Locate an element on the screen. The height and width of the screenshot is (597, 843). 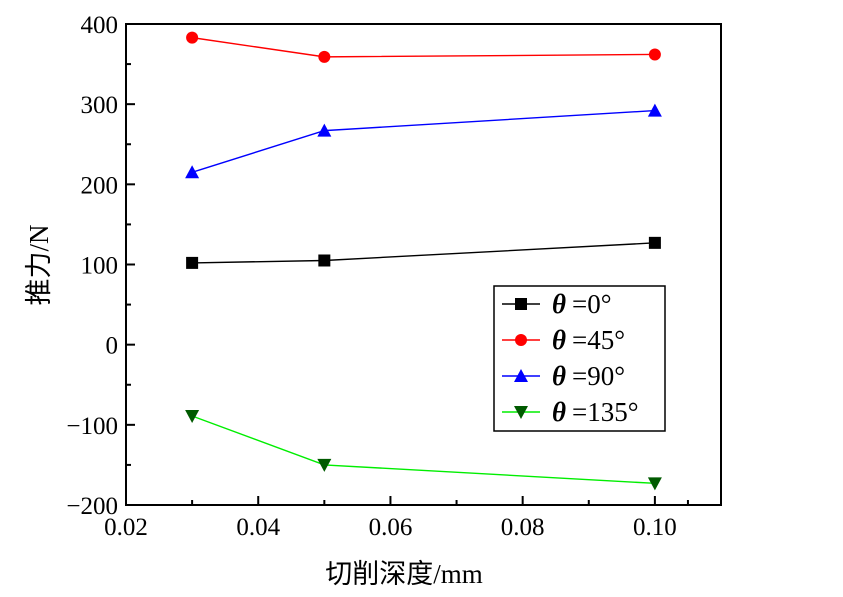
legend-label: θ =45° is located at coordinates (588, 340).